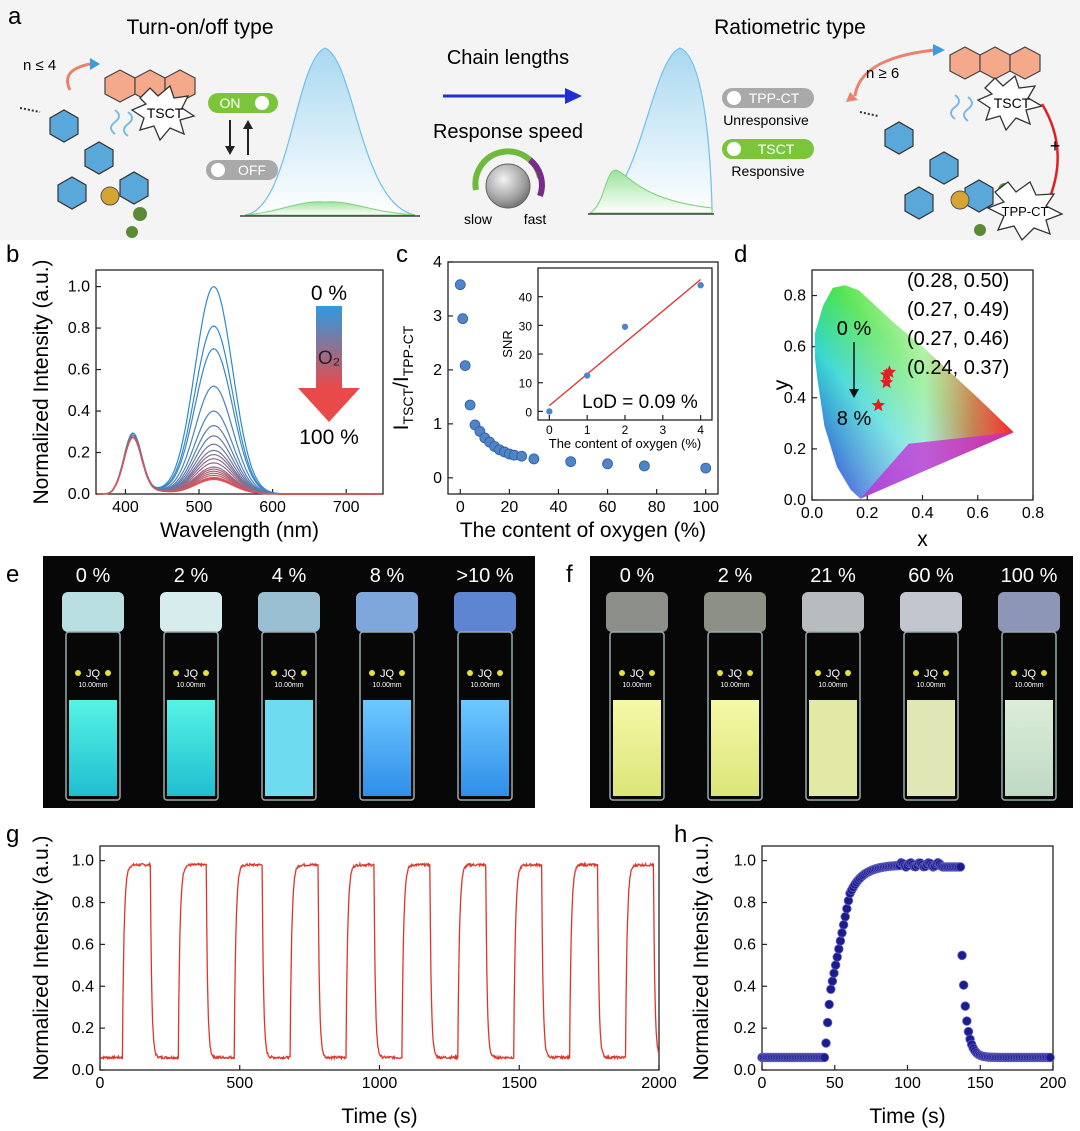 The height and width of the screenshot is (1131, 1080). I want to click on slow-label: slow, so click(478, 219).